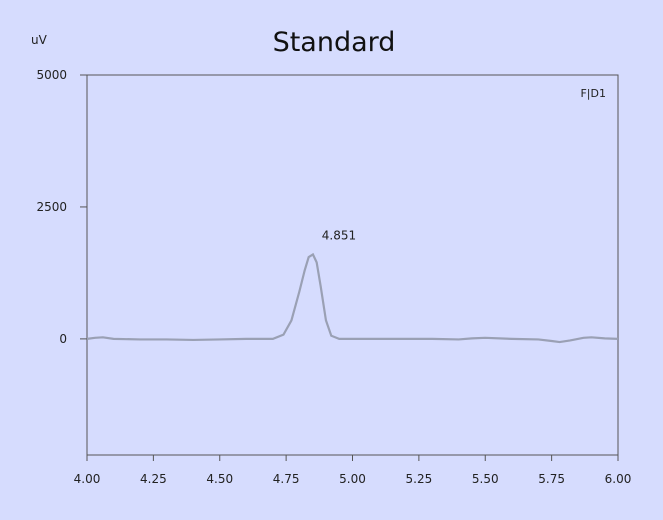 The image size is (663, 520). I want to click on chart-title: Standard, so click(334, 42).